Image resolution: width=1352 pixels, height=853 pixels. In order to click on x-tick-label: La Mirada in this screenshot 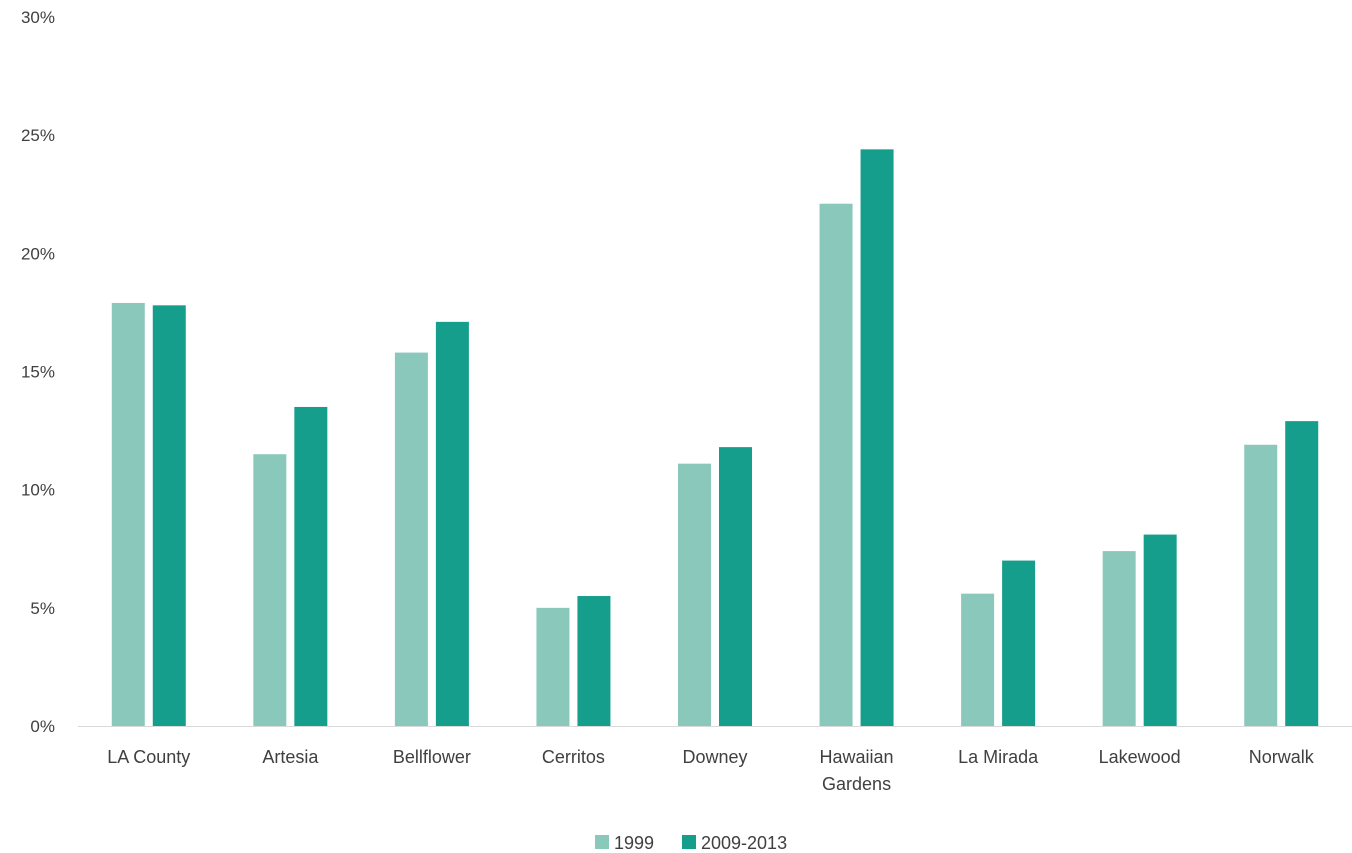, I will do `click(998, 757)`.